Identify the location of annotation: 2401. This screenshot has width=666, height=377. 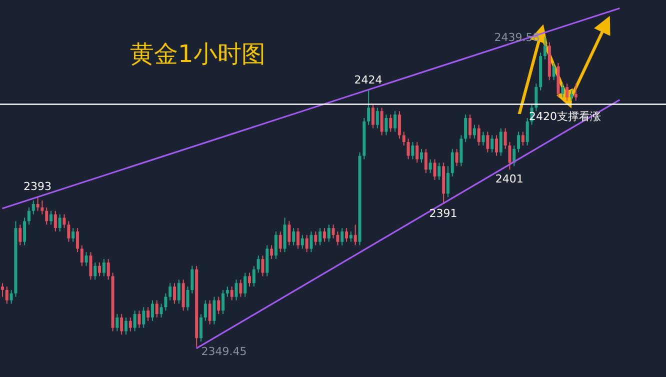
(509, 179).